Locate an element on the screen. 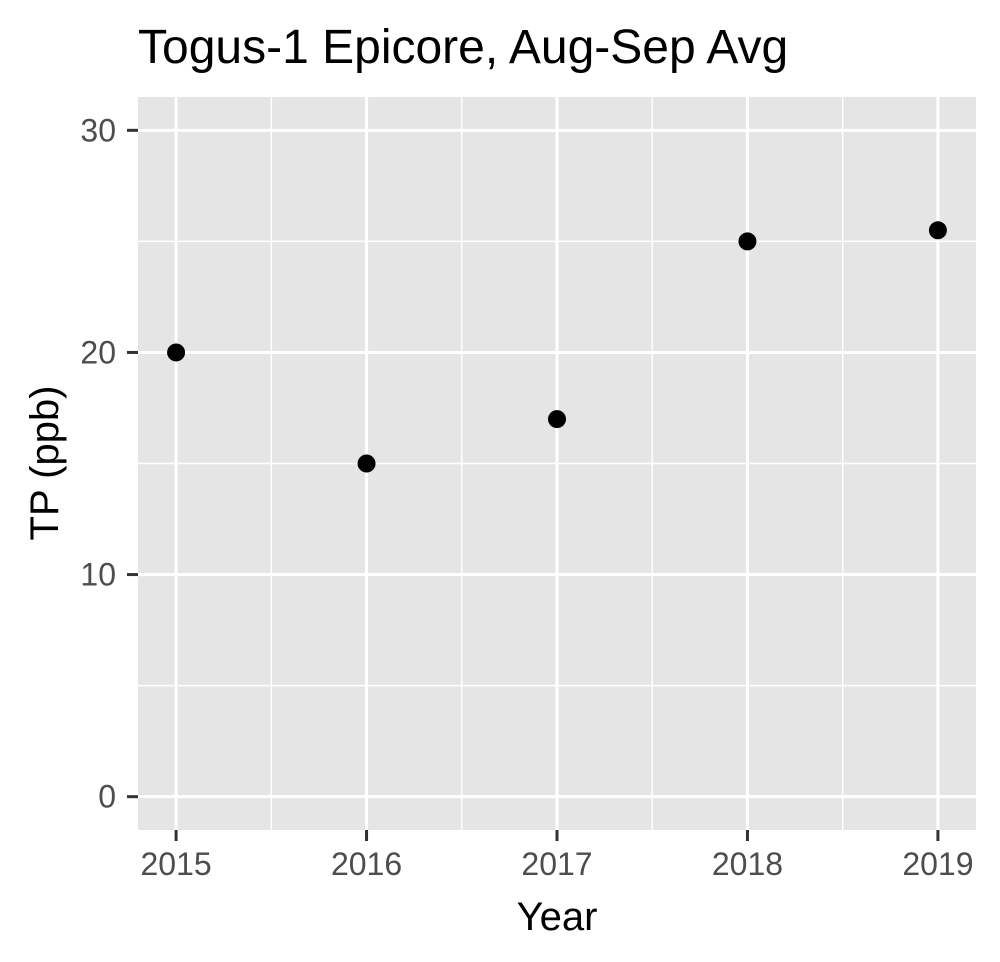 This screenshot has height=962, width=1000. chart-title: Togus-1 Epicore, Aug-Sep Avg is located at coordinates (463, 47).